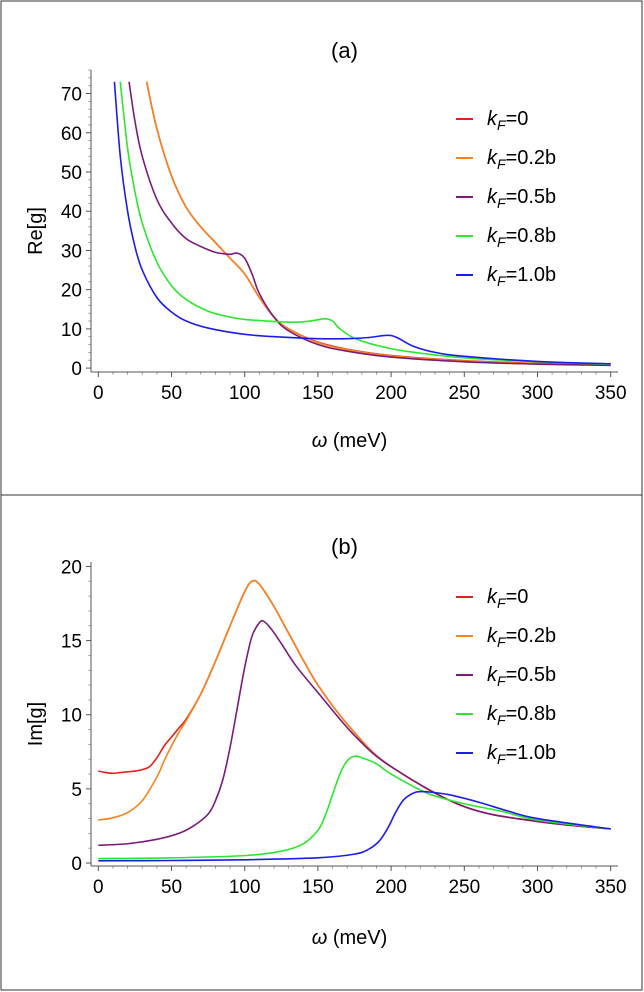 The width and height of the screenshot is (644, 992). Describe the element at coordinates (36, 231) in the screenshot. I see `y-axis-label: Re[g]` at that location.